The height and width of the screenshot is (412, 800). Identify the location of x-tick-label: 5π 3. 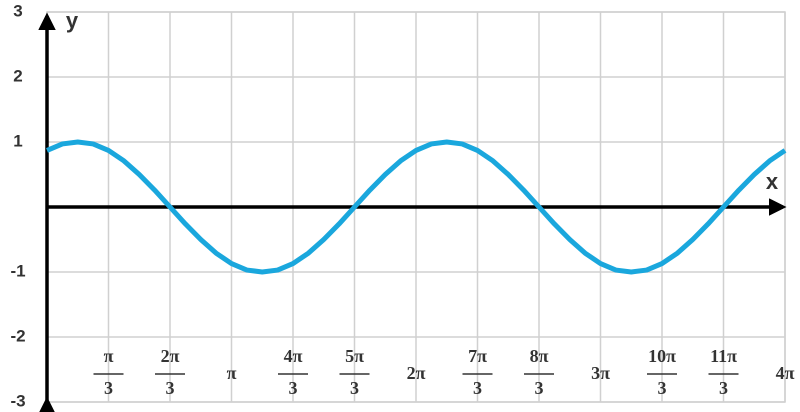
(354, 372).